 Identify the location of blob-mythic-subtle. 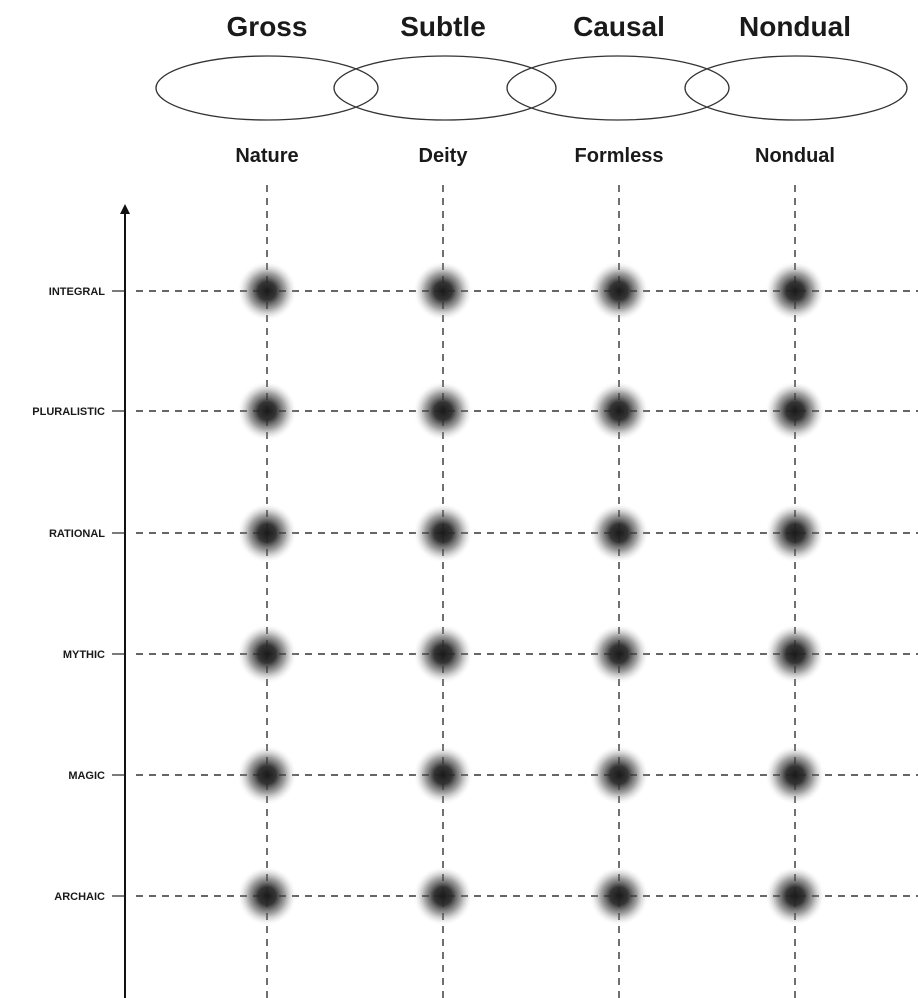
(443, 654).